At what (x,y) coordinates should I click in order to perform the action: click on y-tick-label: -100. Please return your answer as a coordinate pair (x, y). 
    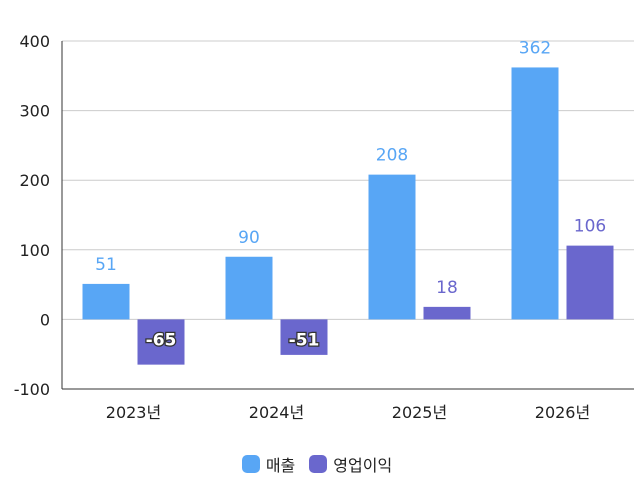
    Looking at the image, I should click on (32, 389).